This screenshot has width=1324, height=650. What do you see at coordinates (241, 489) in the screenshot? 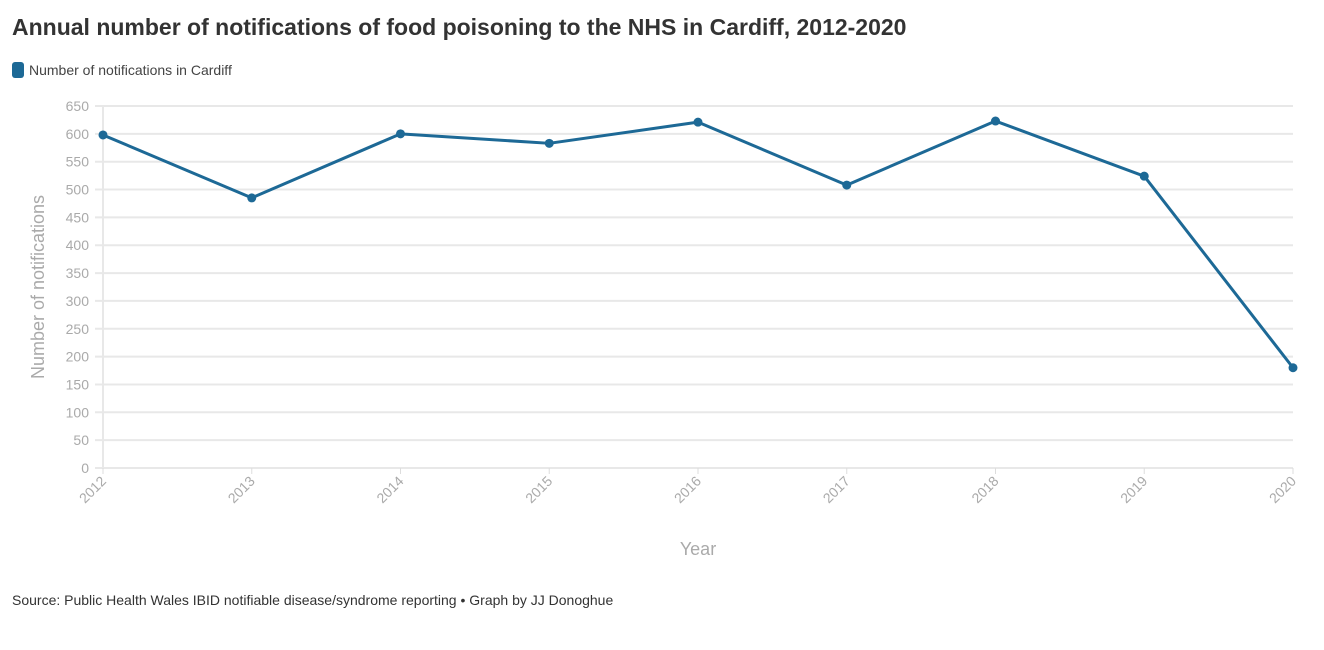
I see `x-tick-label: 2013` at bounding box center [241, 489].